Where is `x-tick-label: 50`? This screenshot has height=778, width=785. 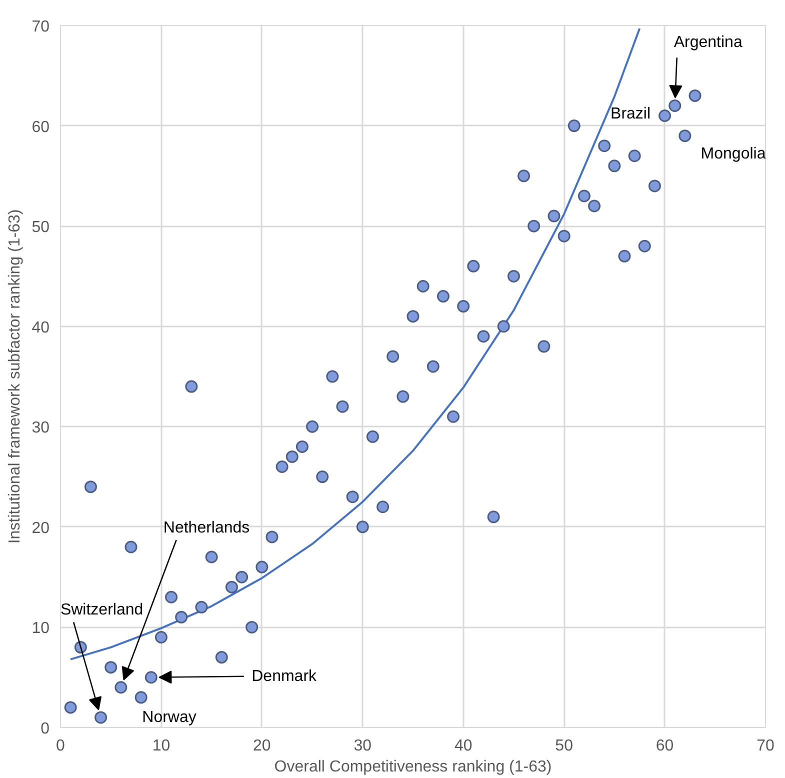 x-tick-label: 50 is located at coordinates (564, 746).